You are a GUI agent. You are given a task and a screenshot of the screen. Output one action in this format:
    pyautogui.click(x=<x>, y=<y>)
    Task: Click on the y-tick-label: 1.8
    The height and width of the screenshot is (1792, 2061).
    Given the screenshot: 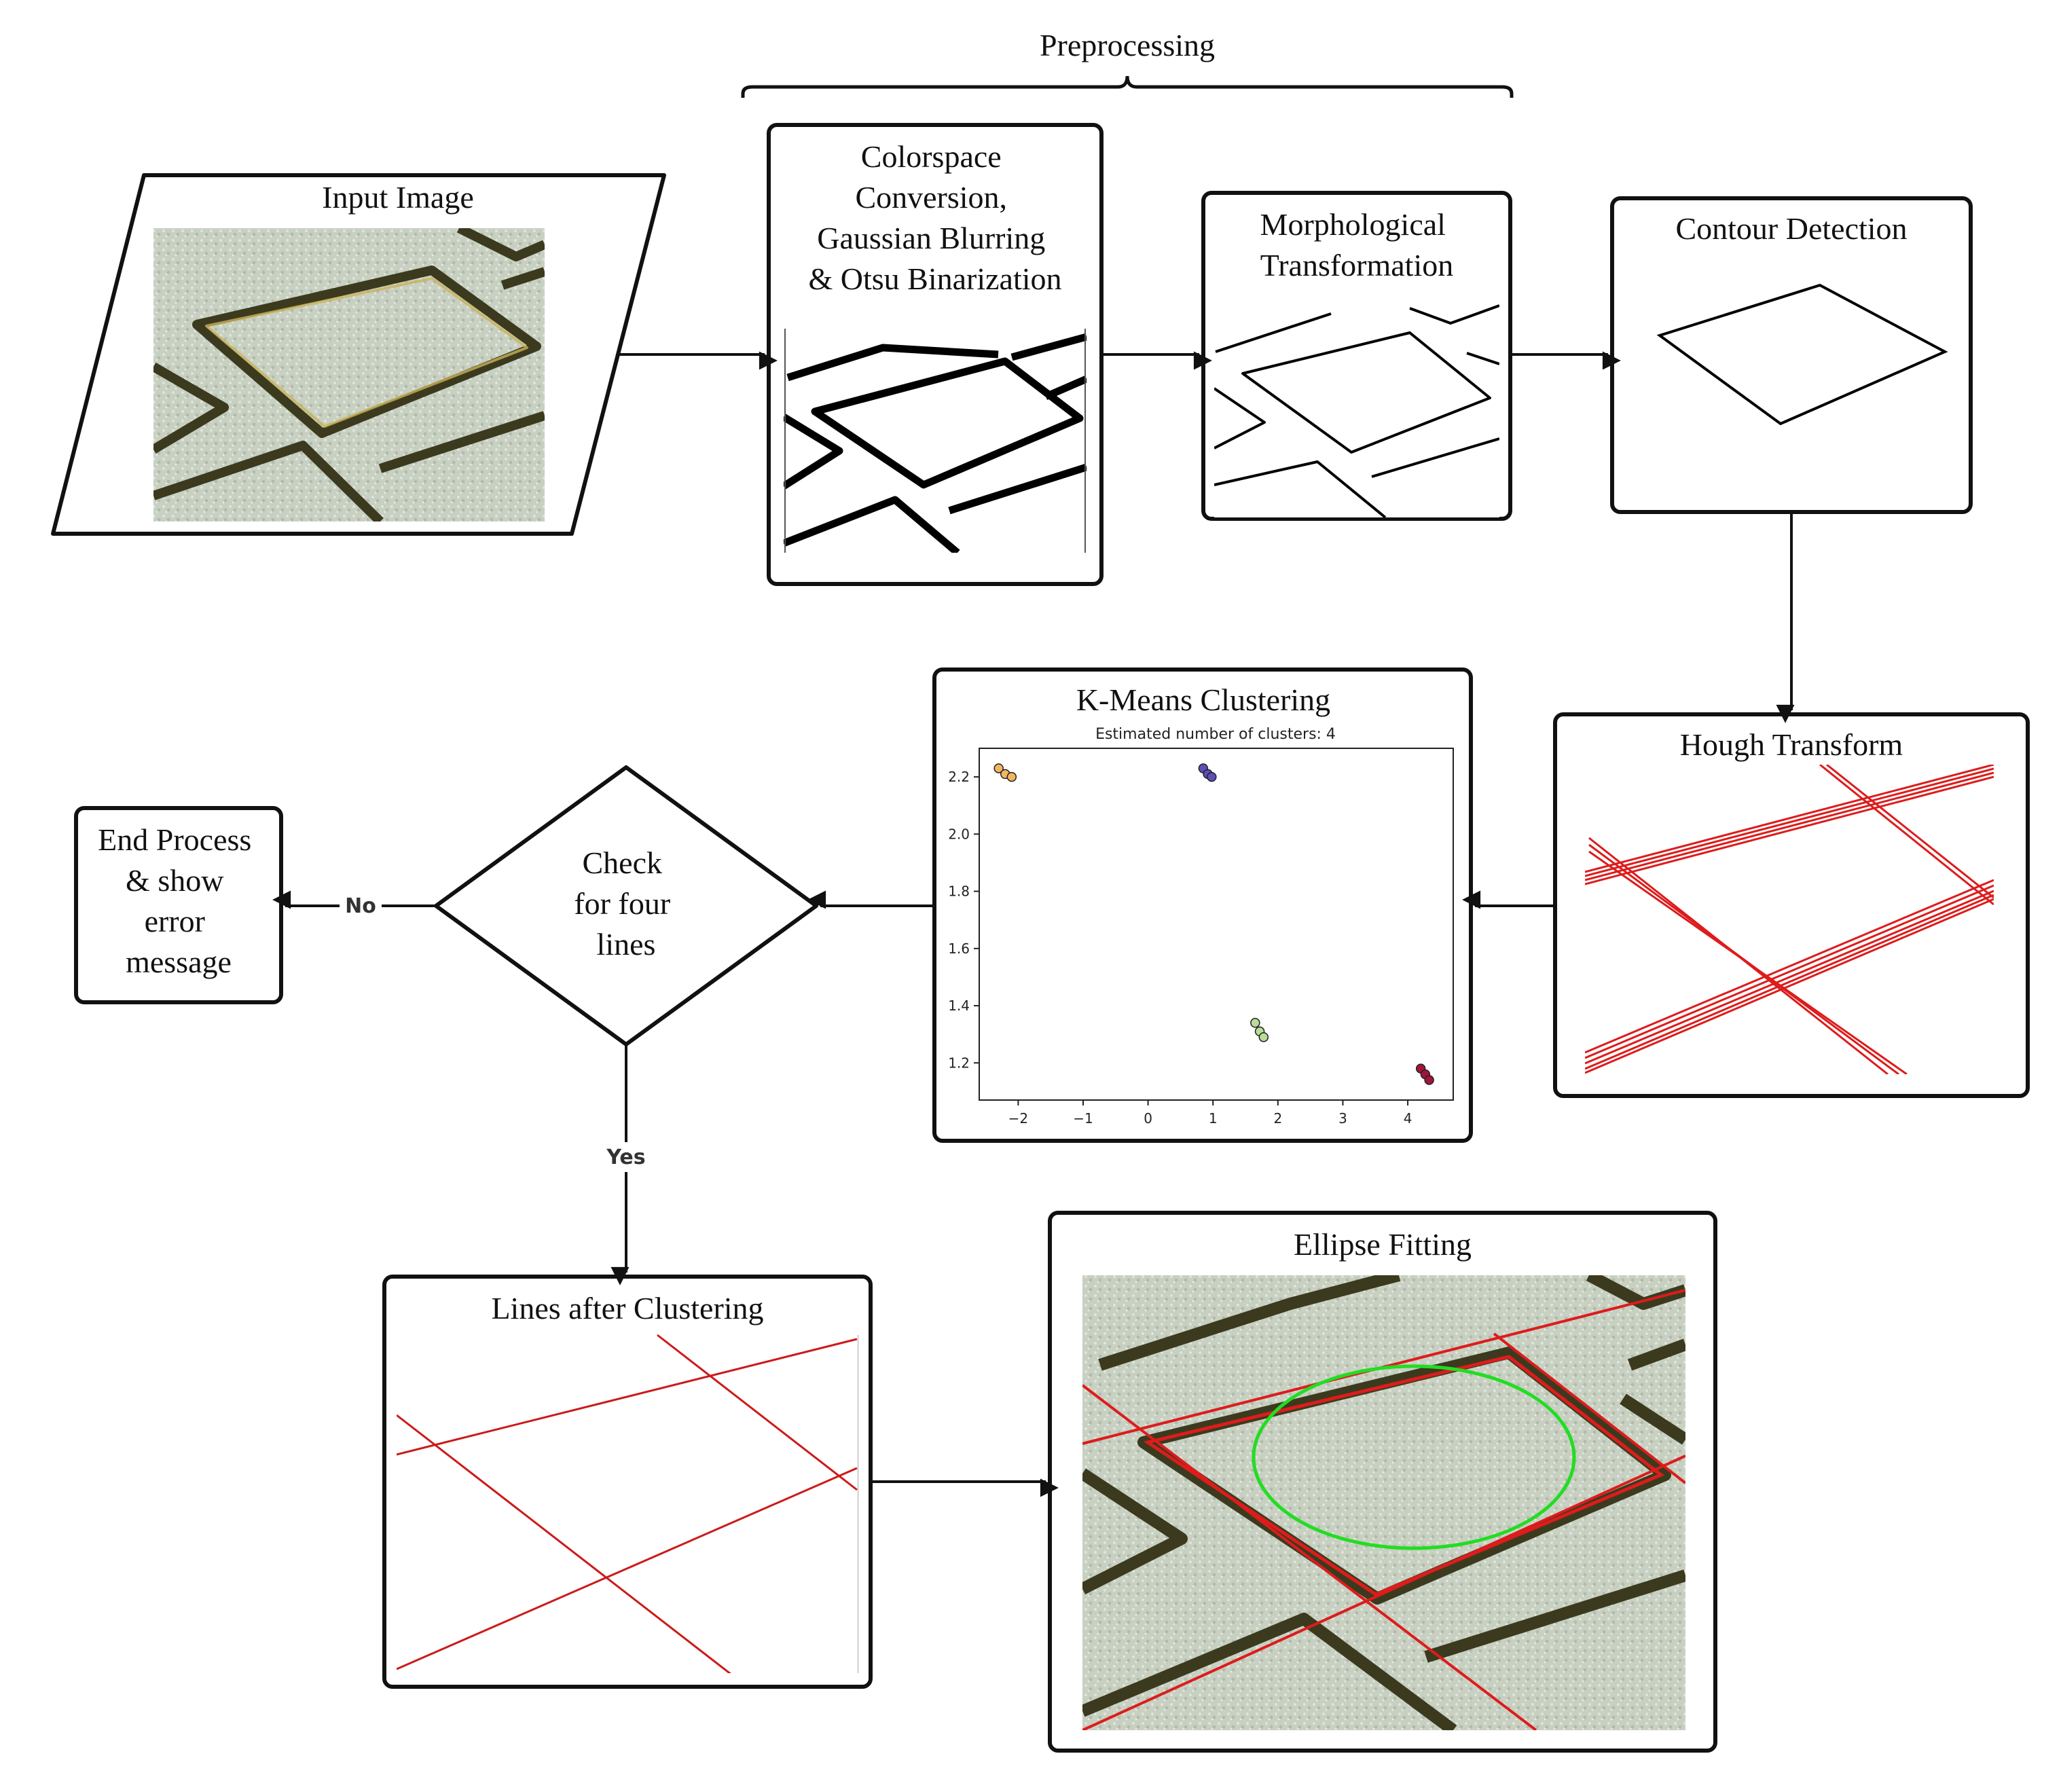 What is the action you would take?
    pyautogui.click(x=959, y=891)
    